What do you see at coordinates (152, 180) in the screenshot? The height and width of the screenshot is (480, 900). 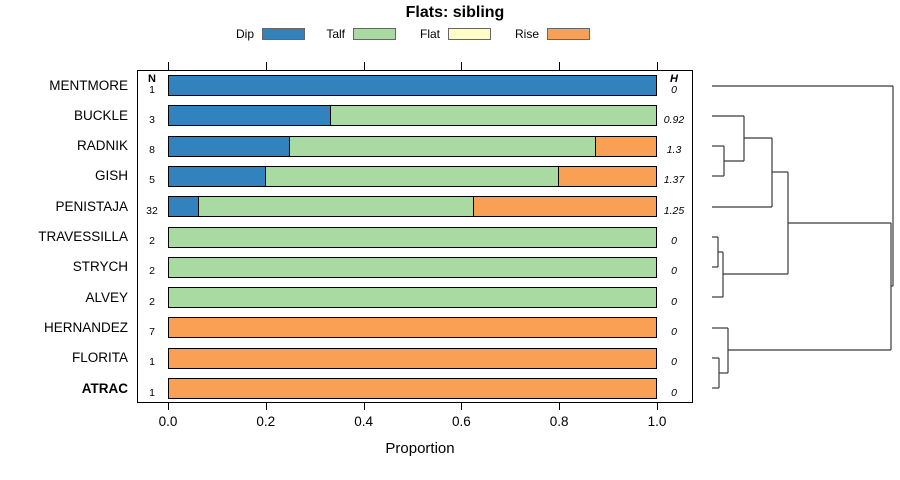 I see `n-value: 5` at bounding box center [152, 180].